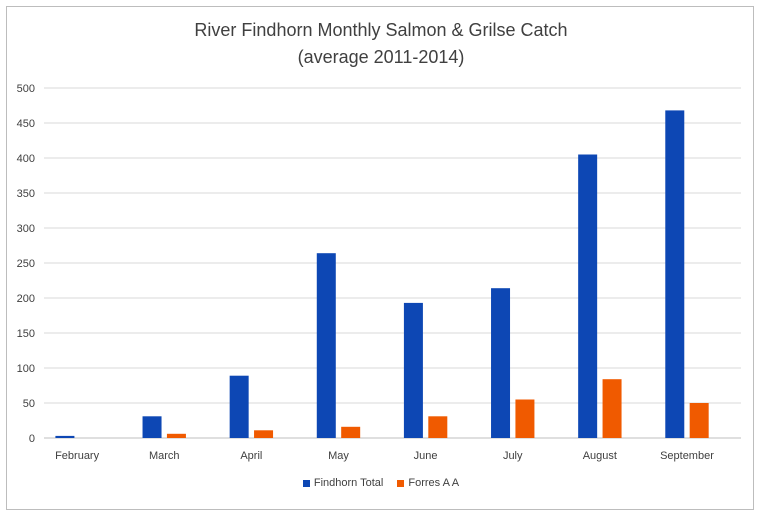  Describe the element at coordinates (338, 456) in the screenshot. I see `x-tick-label: May` at that location.